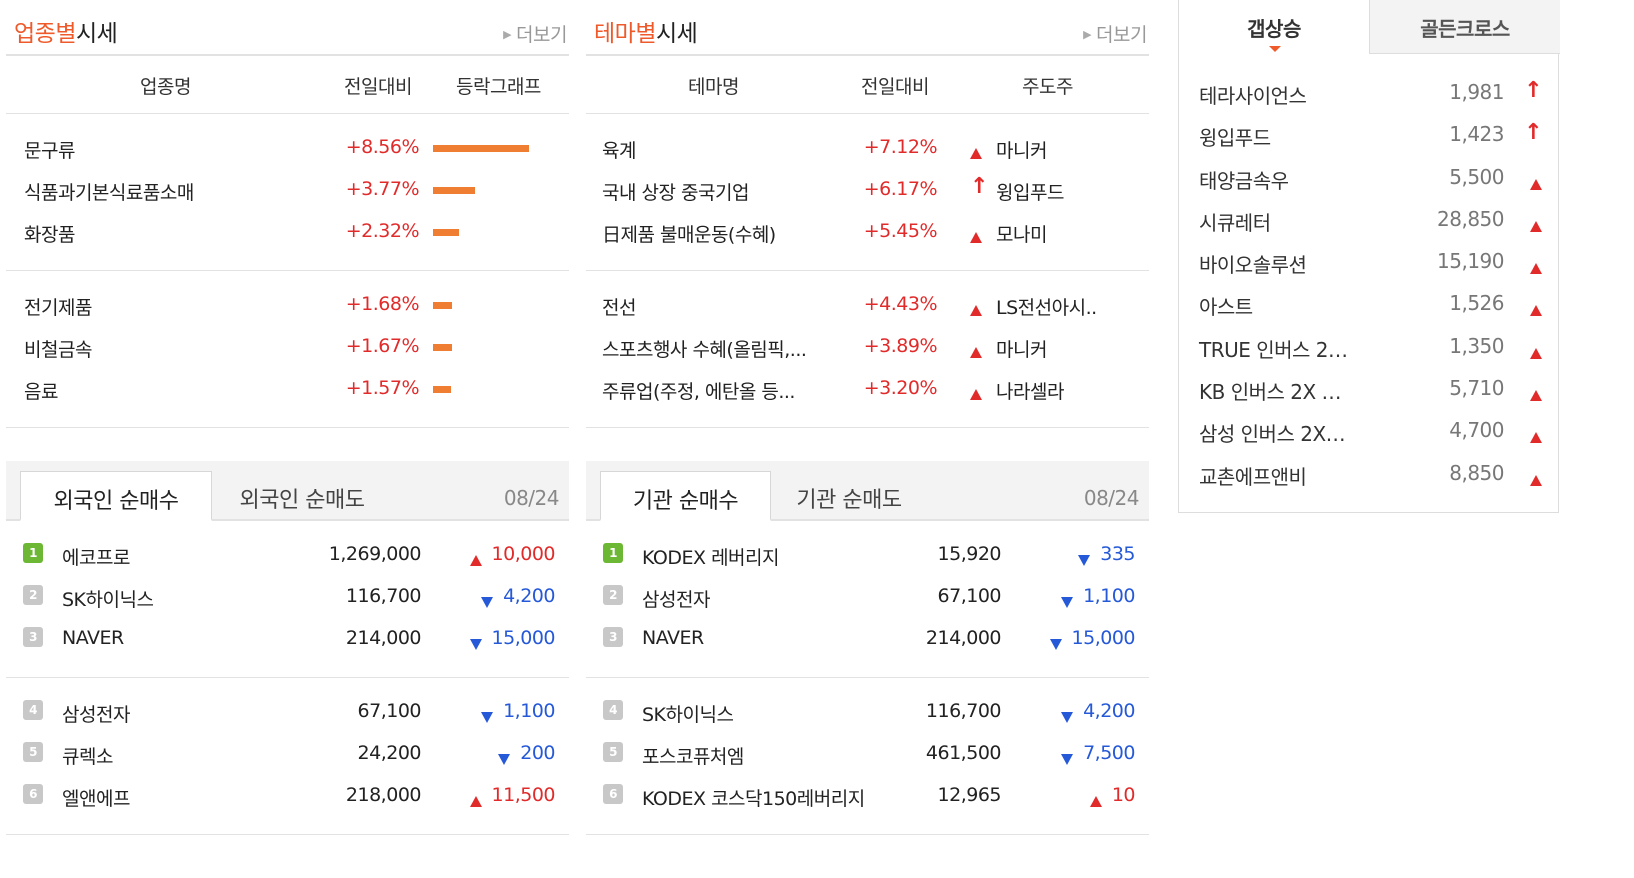 The height and width of the screenshot is (878, 1634). Describe the element at coordinates (382, 147) in the screenshot. I see `industry-change: +8.56%` at that location.